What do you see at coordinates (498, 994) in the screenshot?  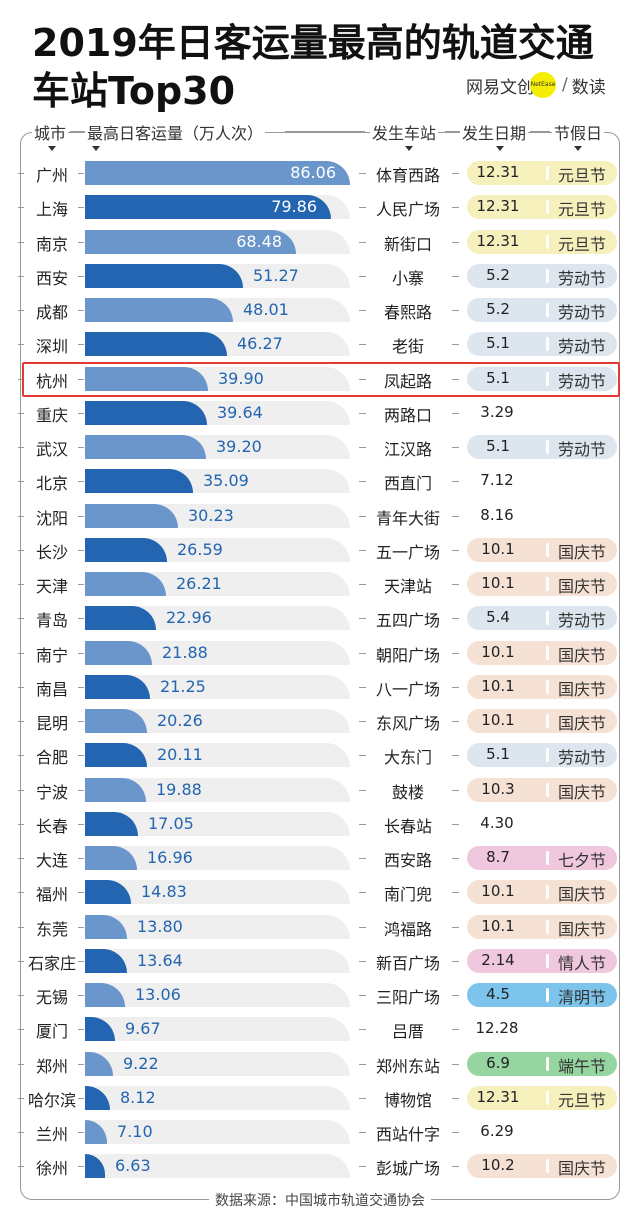 I see `date-label: 4.5` at bounding box center [498, 994].